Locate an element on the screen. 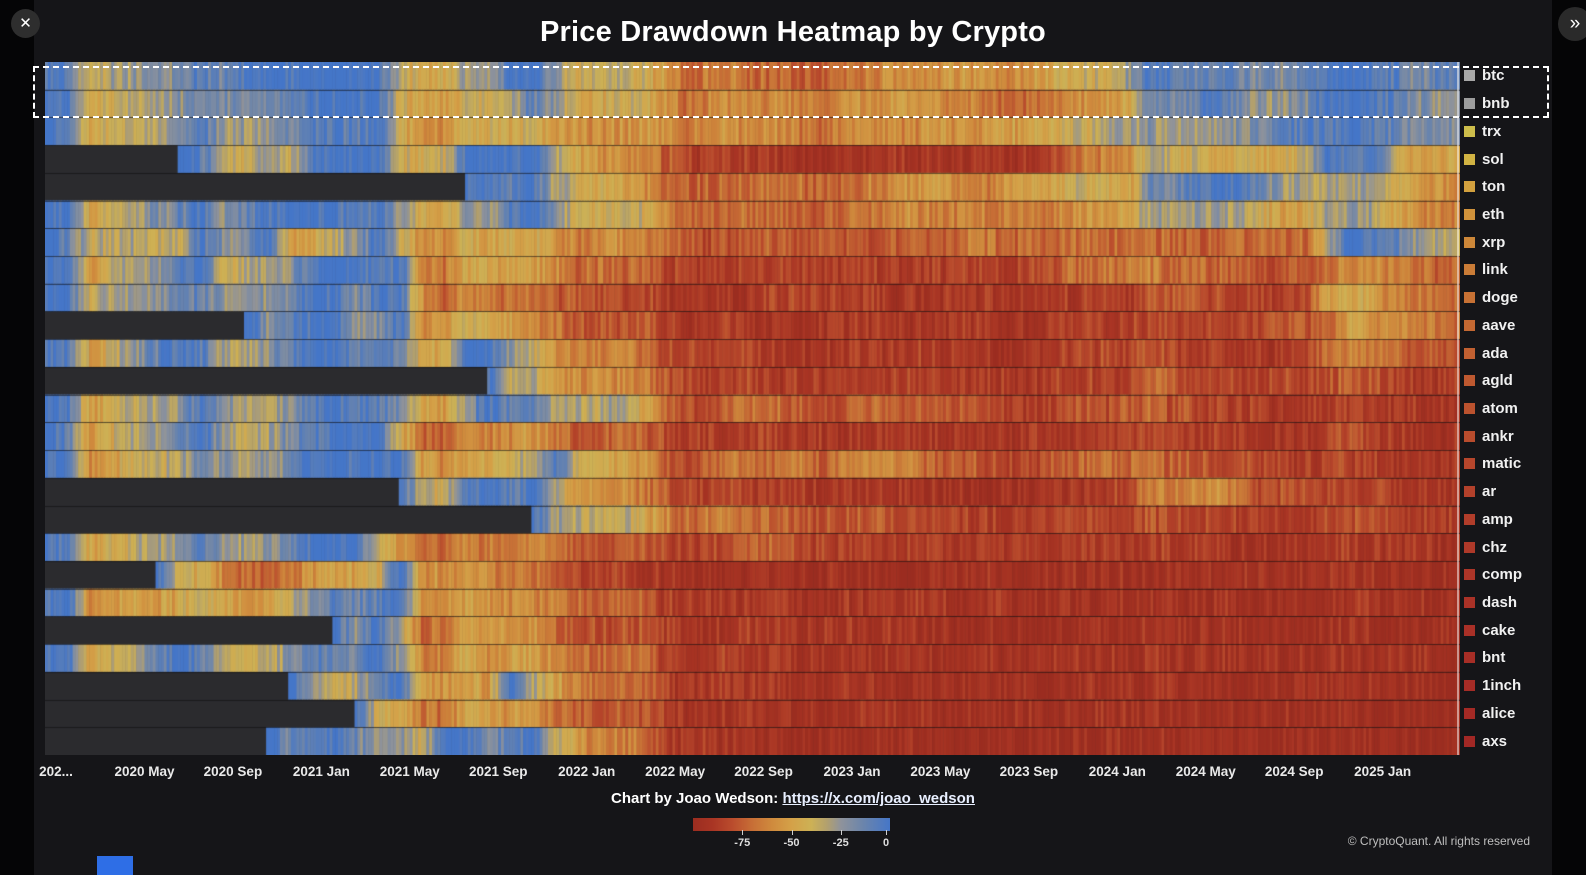 The height and width of the screenshot is (875, 1586). bottom-left-blue-box is located at coordinates (115, 865).